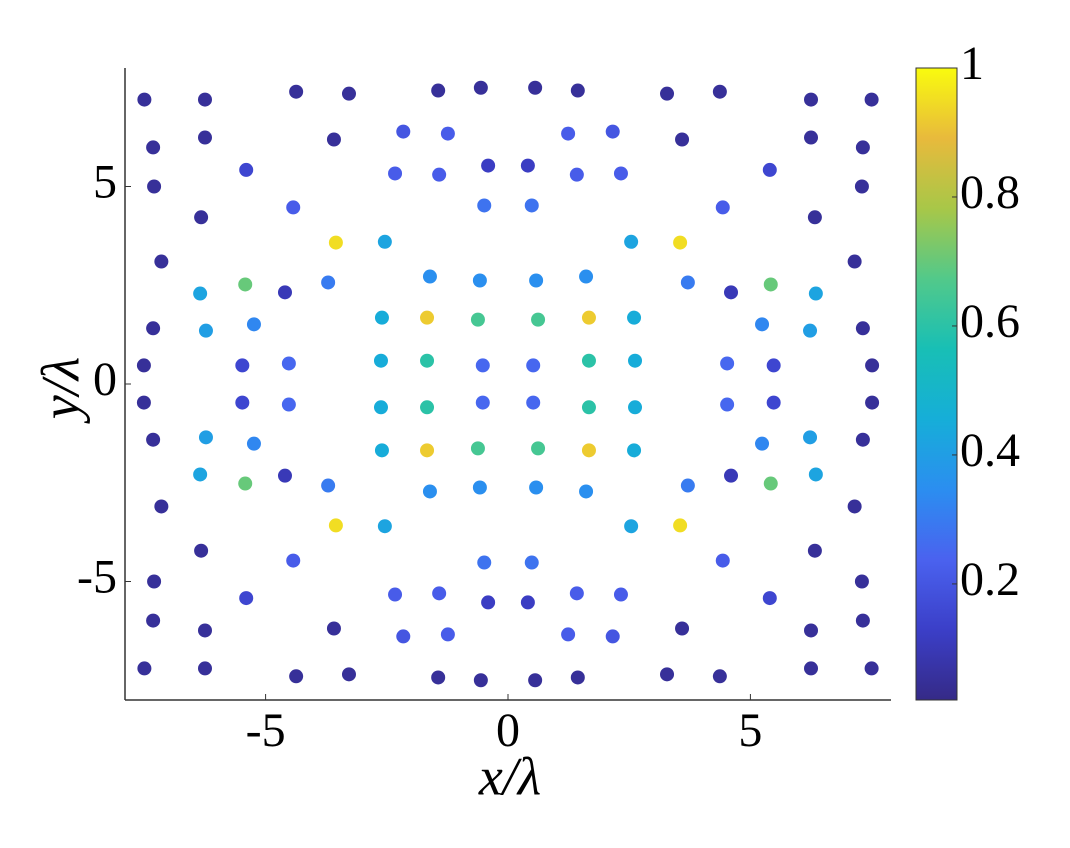 The width and height of the screenshot is (1070, 848). Describe the element at coordinates (990, 579) in the screenshot. I see `colorbar-tick-label: 0.2` at that location.